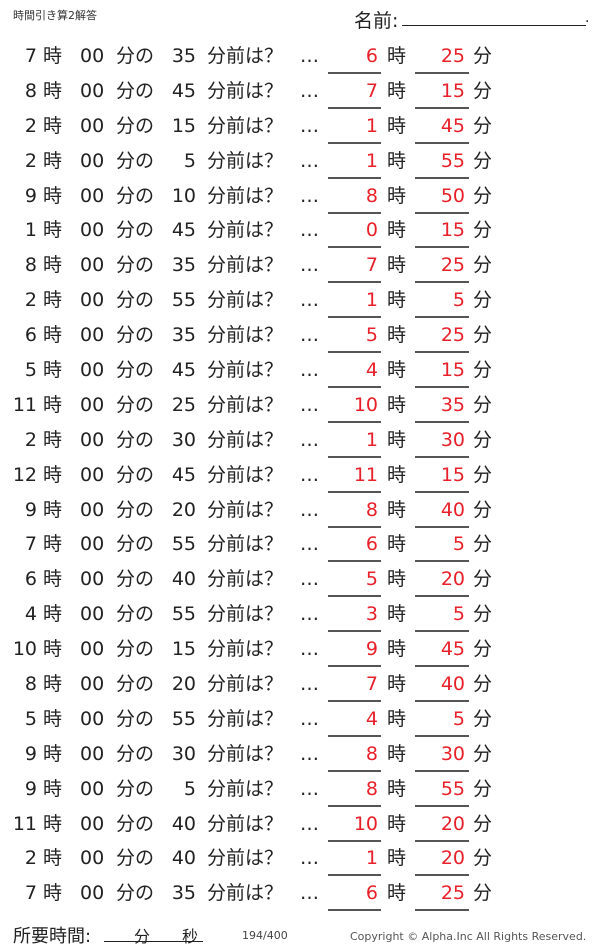 The image size is (600, 949). What do you see at coordinates (300, 824) in the screenshot?
I see `problem-row: 11 時 00 分の 40 分前は？ … 10 時 20 分` at bounding box center [300, 824].